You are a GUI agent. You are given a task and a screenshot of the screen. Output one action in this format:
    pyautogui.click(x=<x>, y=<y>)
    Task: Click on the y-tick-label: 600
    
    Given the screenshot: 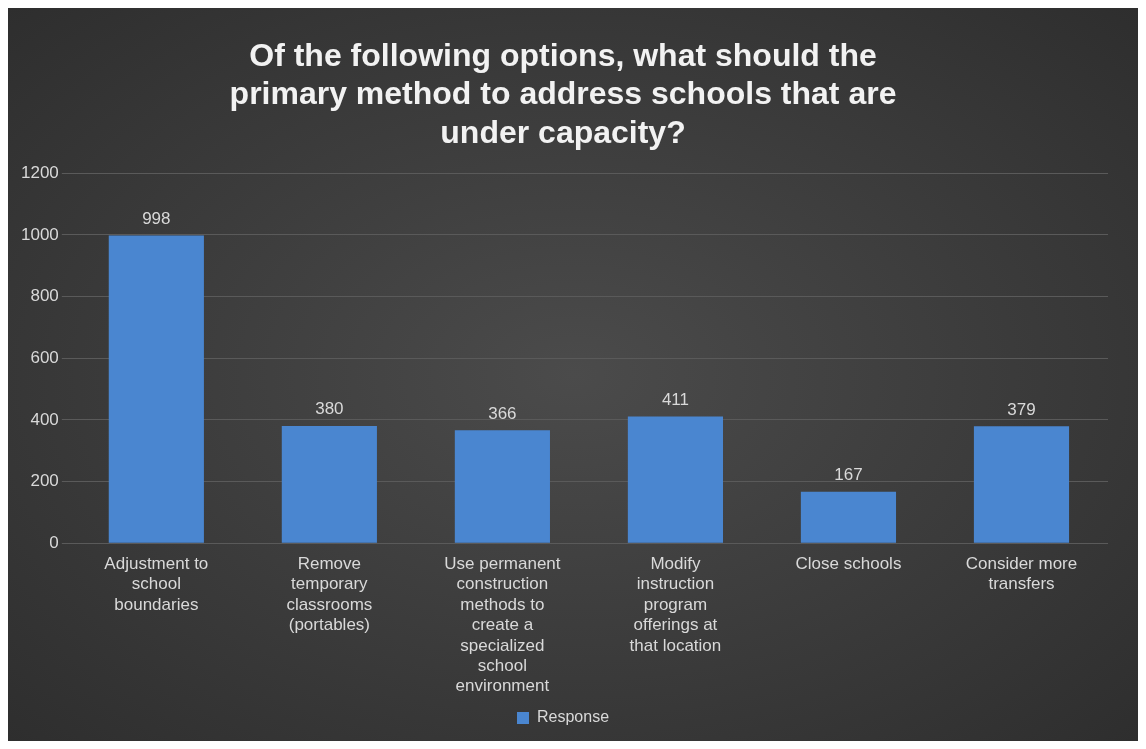 What is the action you would take?
    pyautogui.click(x=44, y=357)
    